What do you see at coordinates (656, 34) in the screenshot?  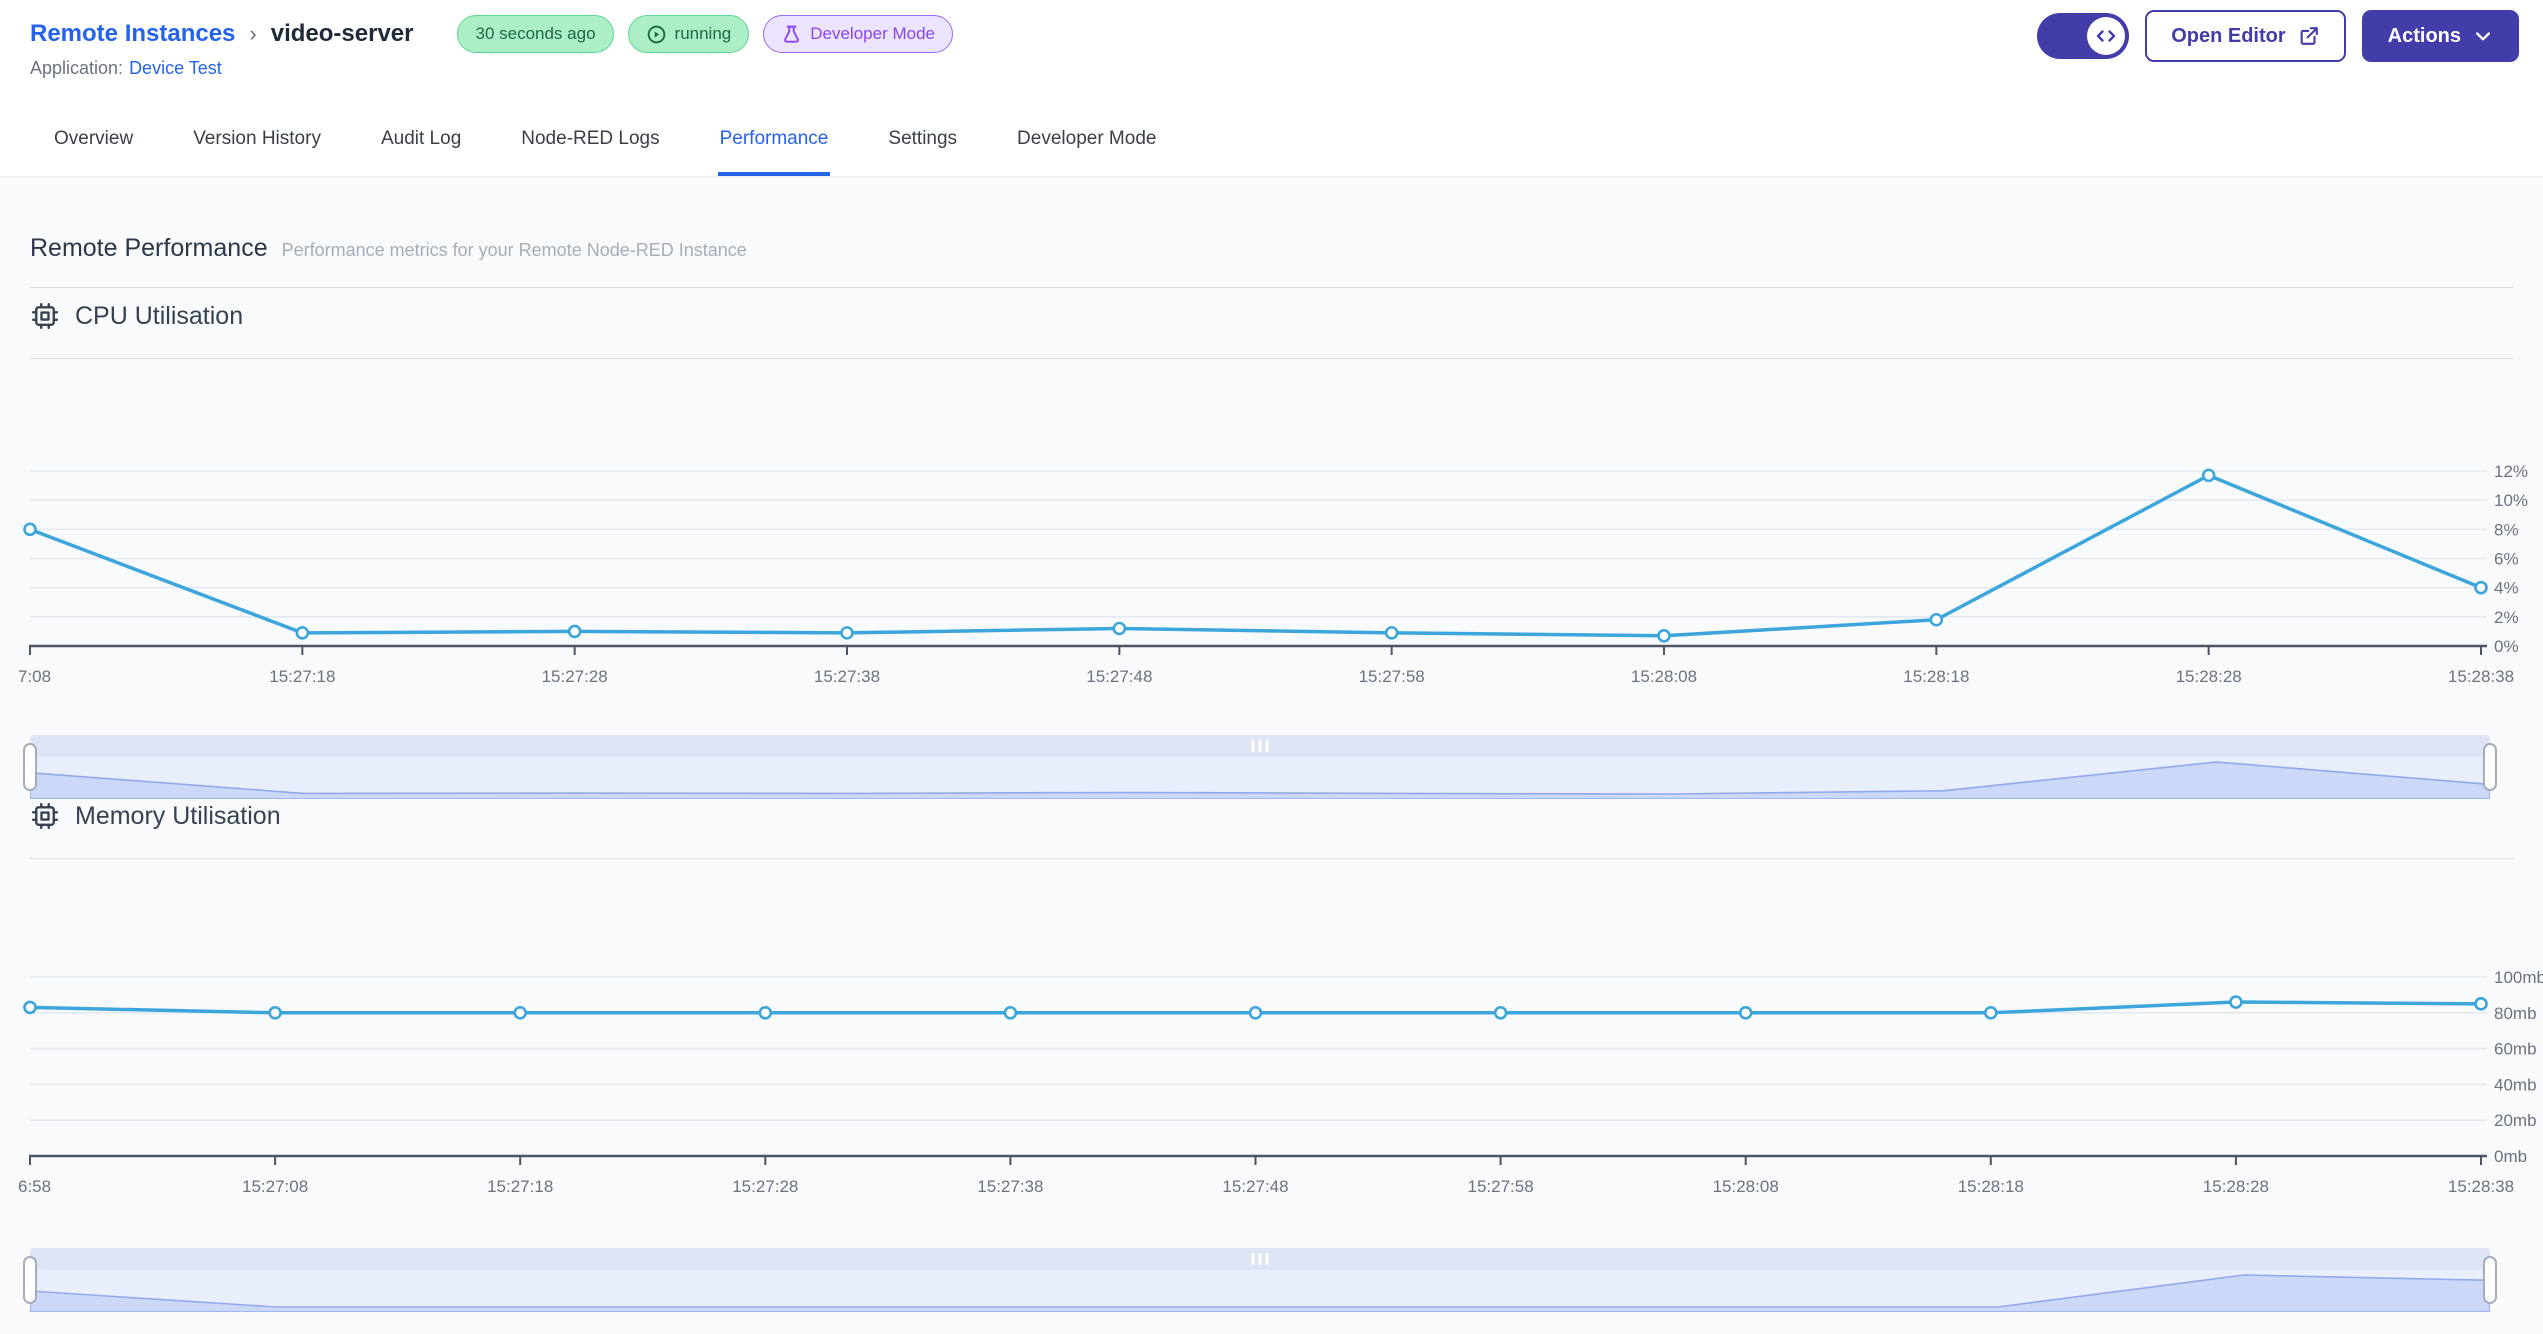 I see `play-circle-icon` at bounding box center [656, 34].